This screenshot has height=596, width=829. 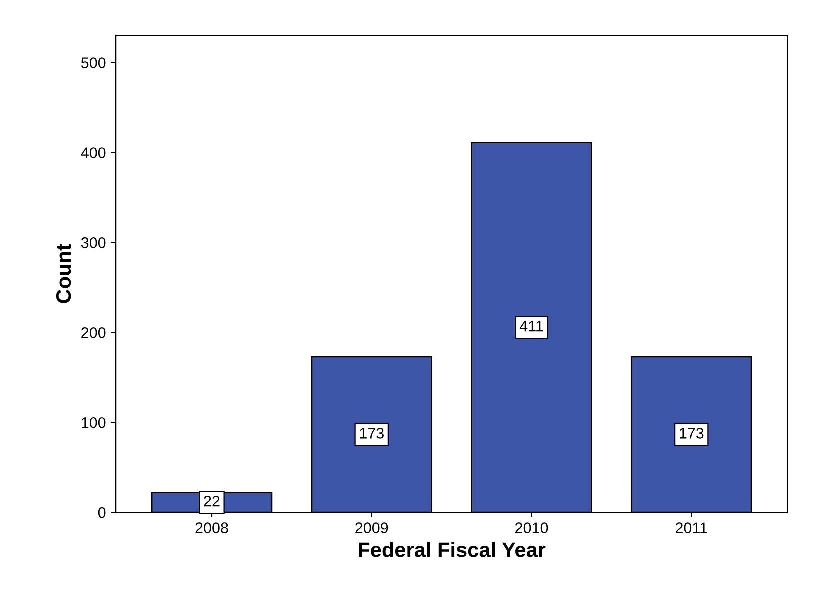 What do you see at coordinates (93, 153) in the screenshot?
I see `y-tick-label: 400` at bounding box center [93, 153].